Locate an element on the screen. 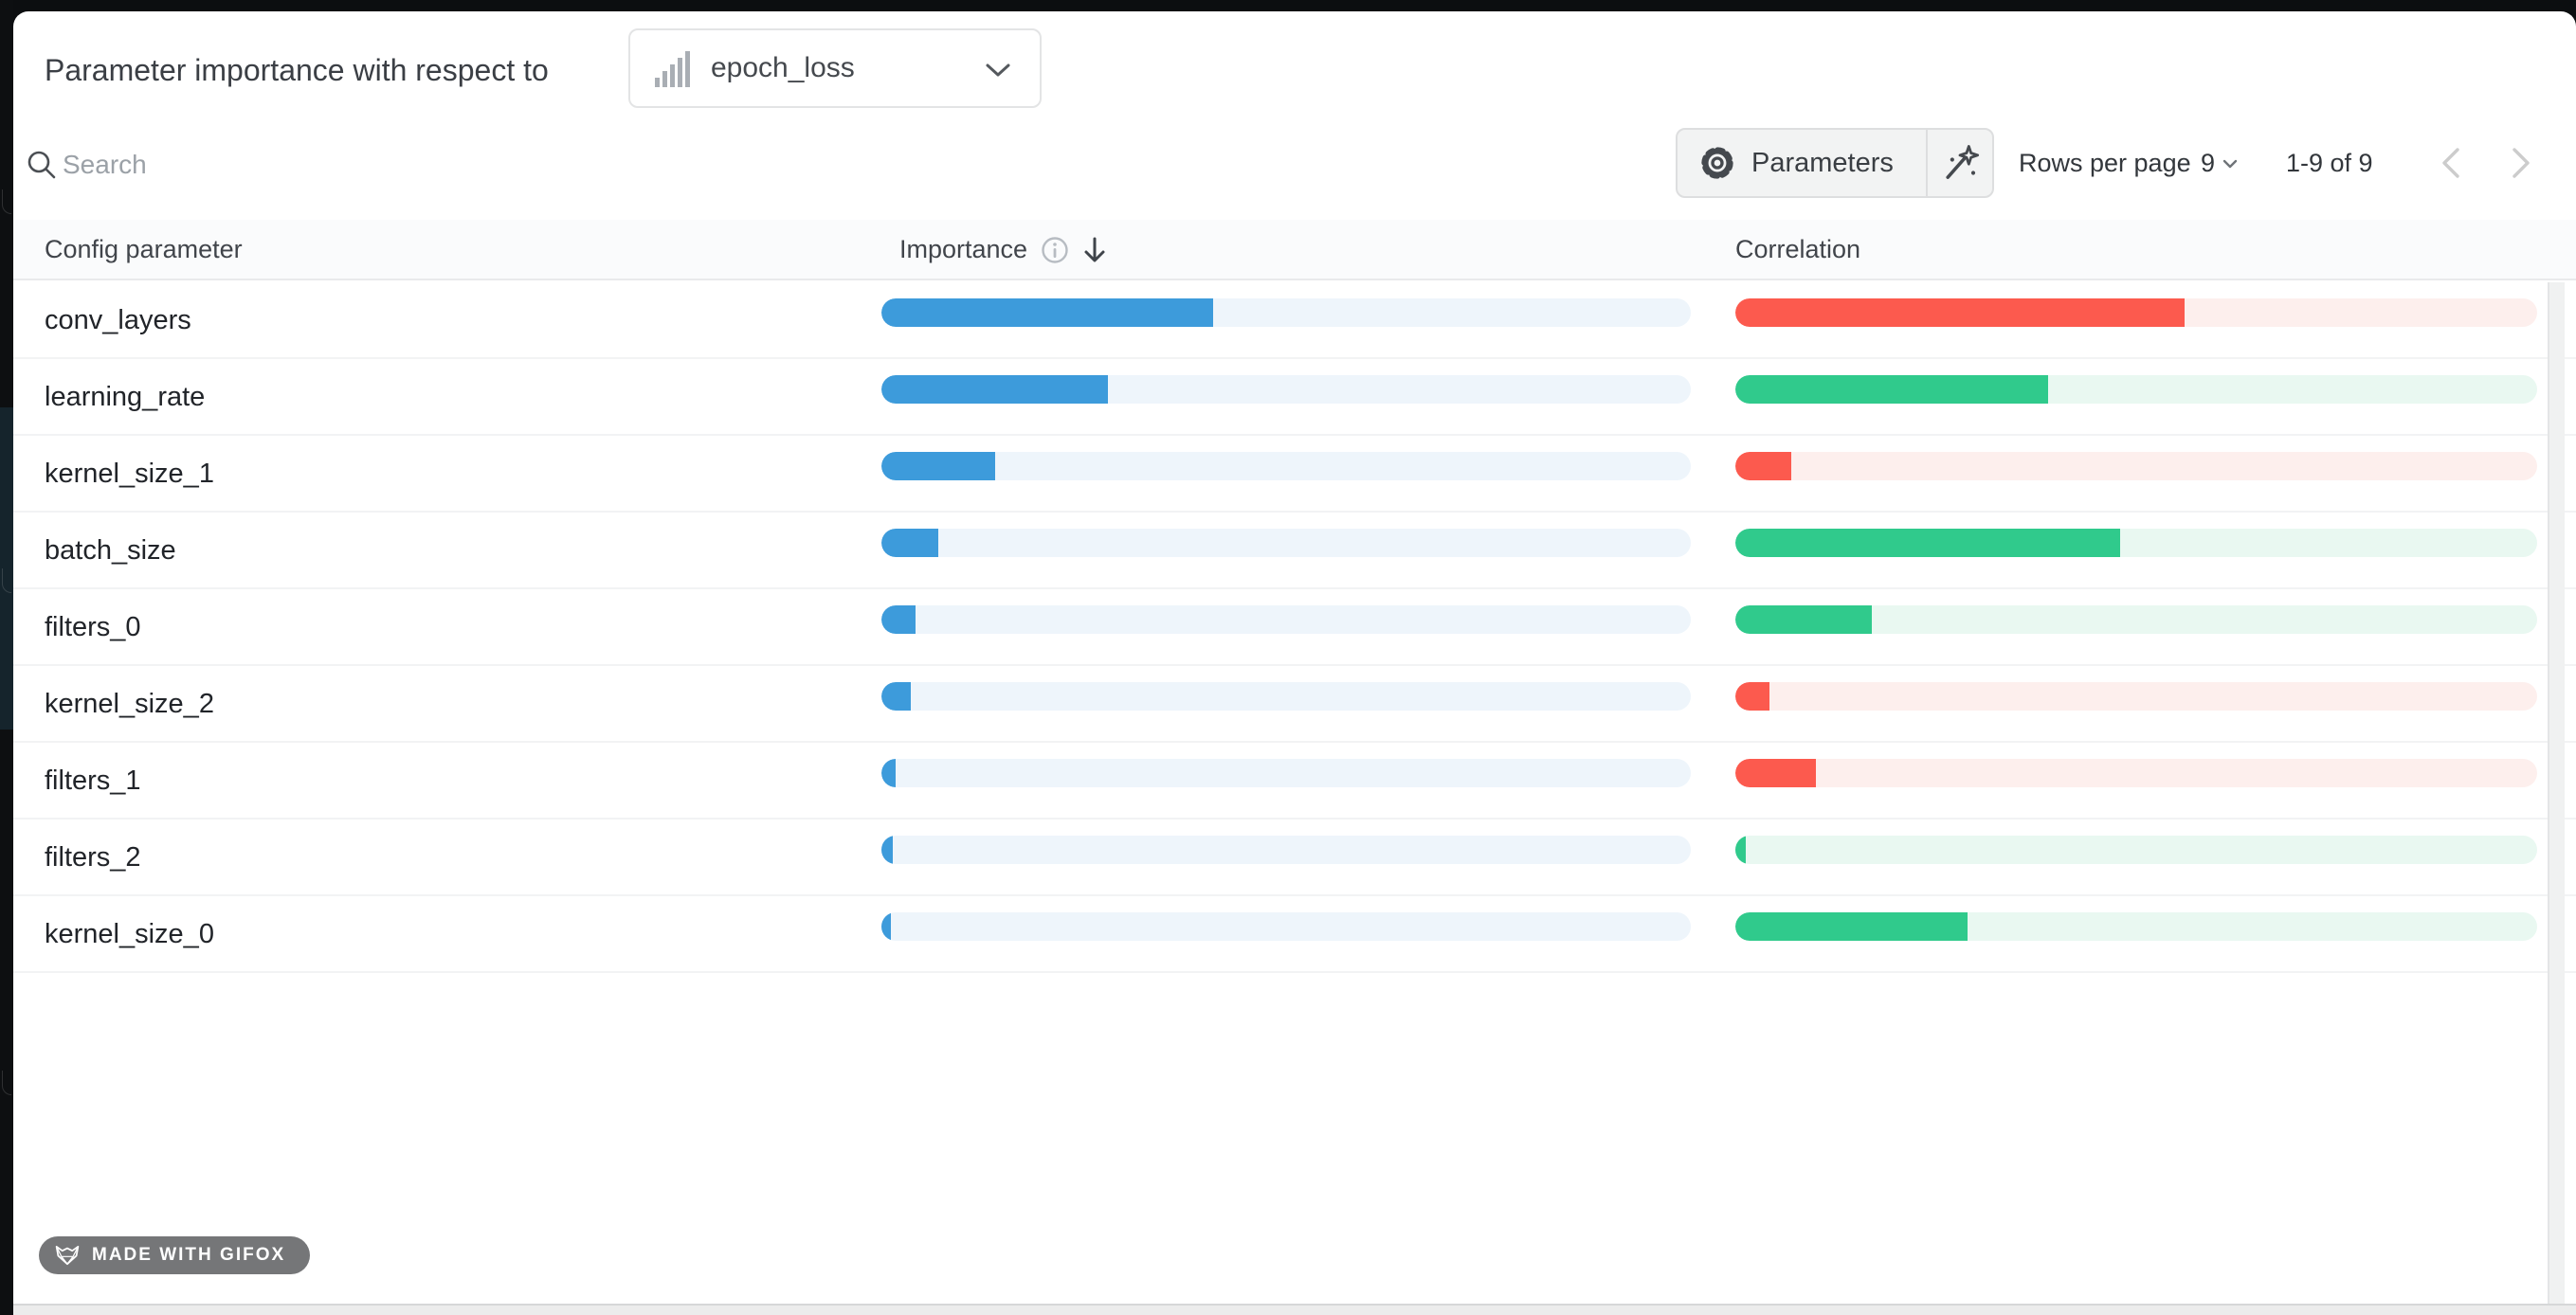 This screenshot has height=1315, width=2576. gifox-badge: MADE WITH GIFOX is located at coordinates (175, 1255).